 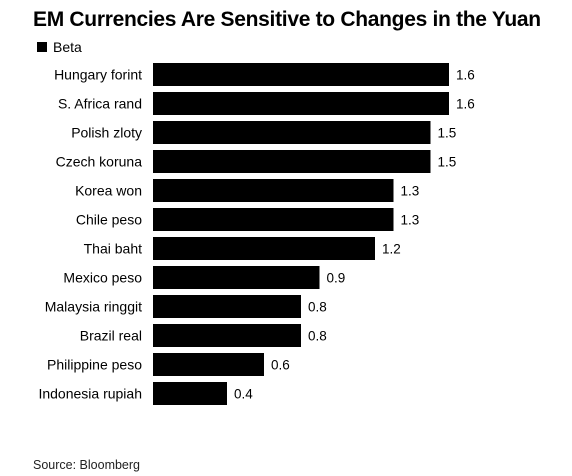 What do you see at coordinates (391, 249) in the screenshot?
I see `value-label: 1.2` at bounding box center [391, 249].